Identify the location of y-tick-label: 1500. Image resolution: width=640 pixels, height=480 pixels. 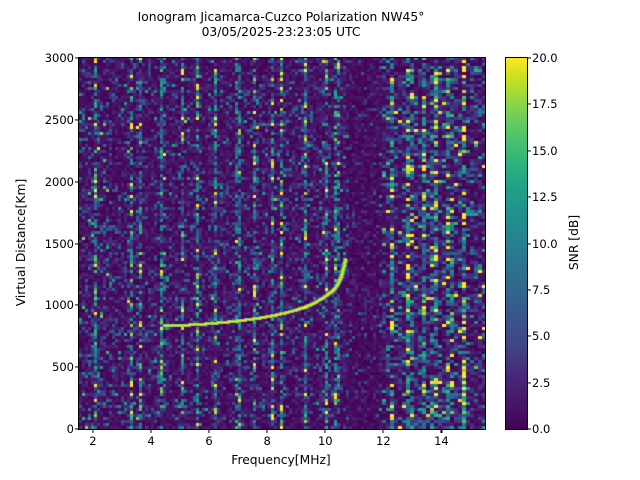
(59, 243).